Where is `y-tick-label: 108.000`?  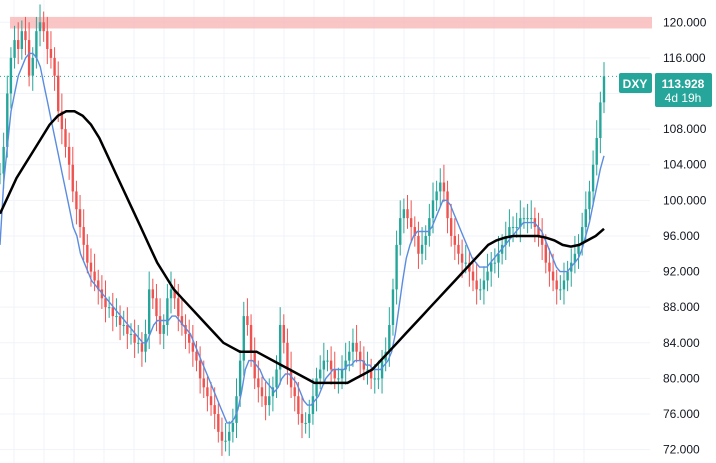
y-tick-label: 108.000 is located at coordinates (685, 129).